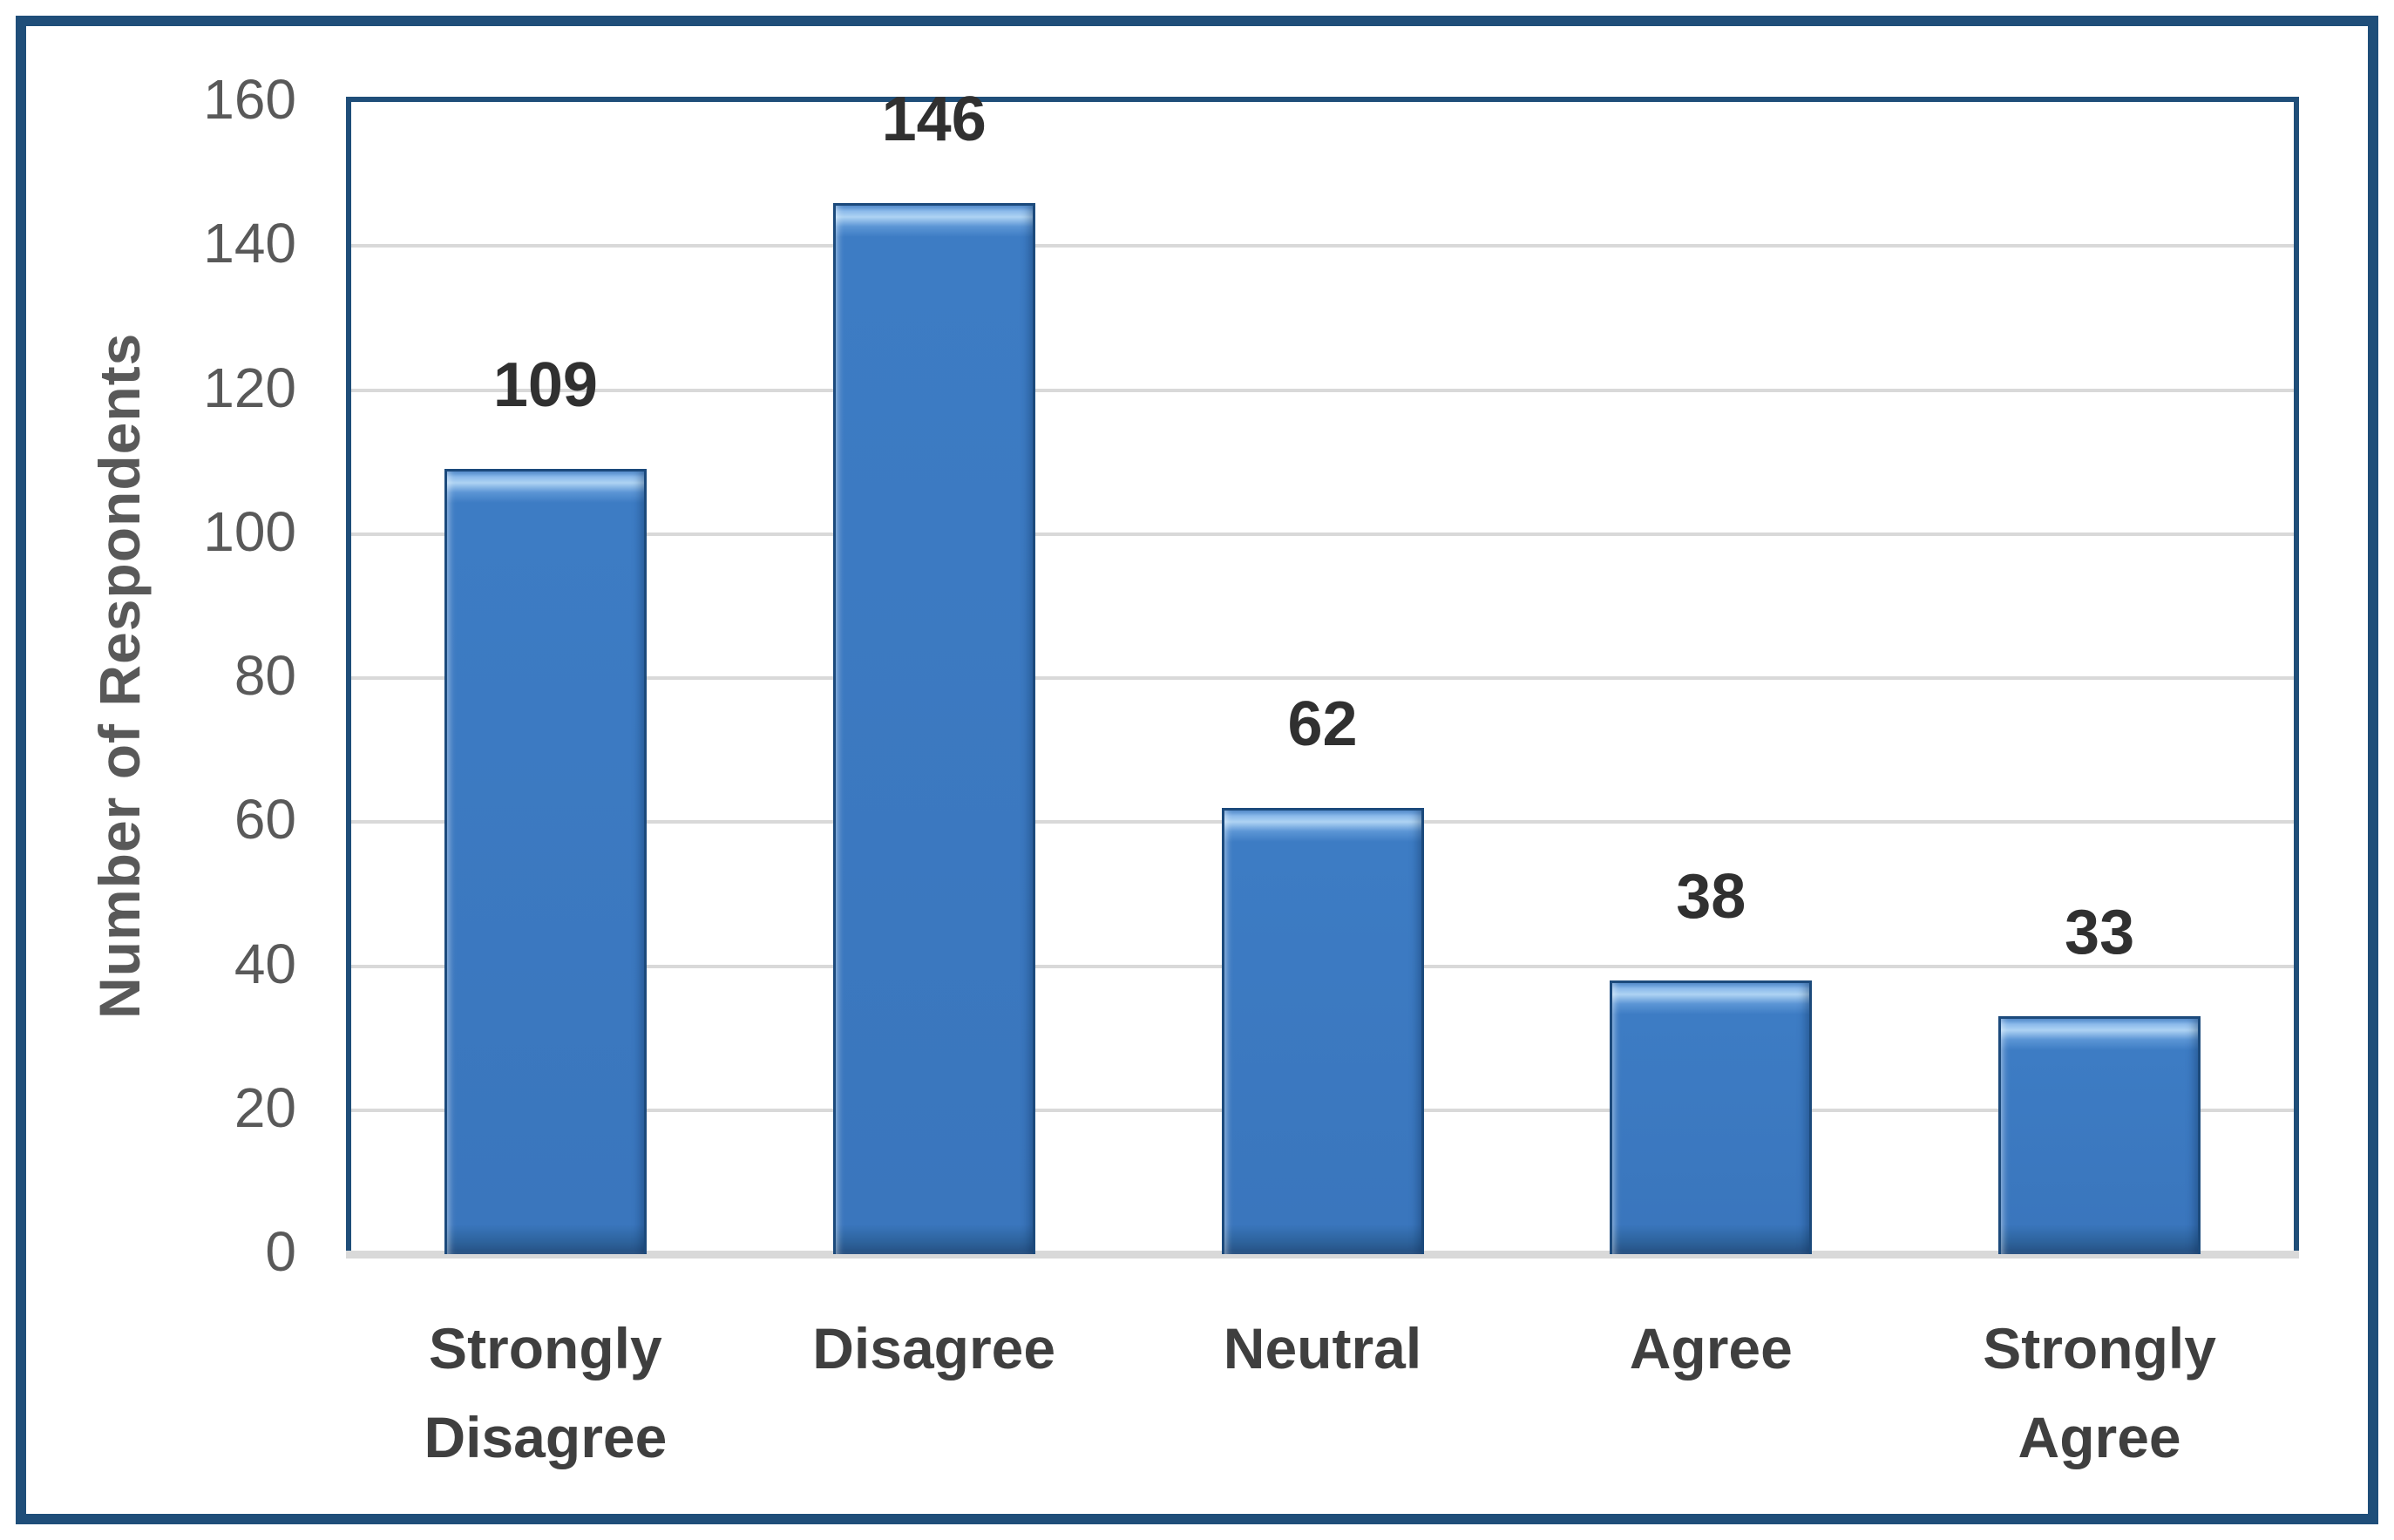 Image resolution: width=2394 pixels, height=1540 pixels. I want to click on y-tick-label-120: 120, so click(249, 387).